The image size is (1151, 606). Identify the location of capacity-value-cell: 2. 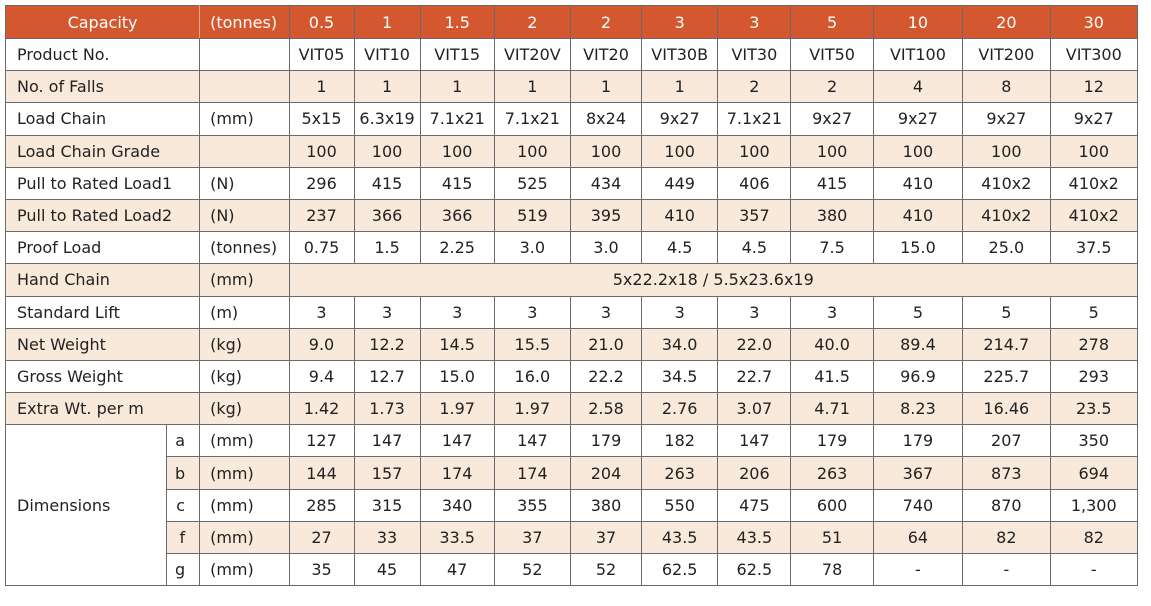
(606, 22).